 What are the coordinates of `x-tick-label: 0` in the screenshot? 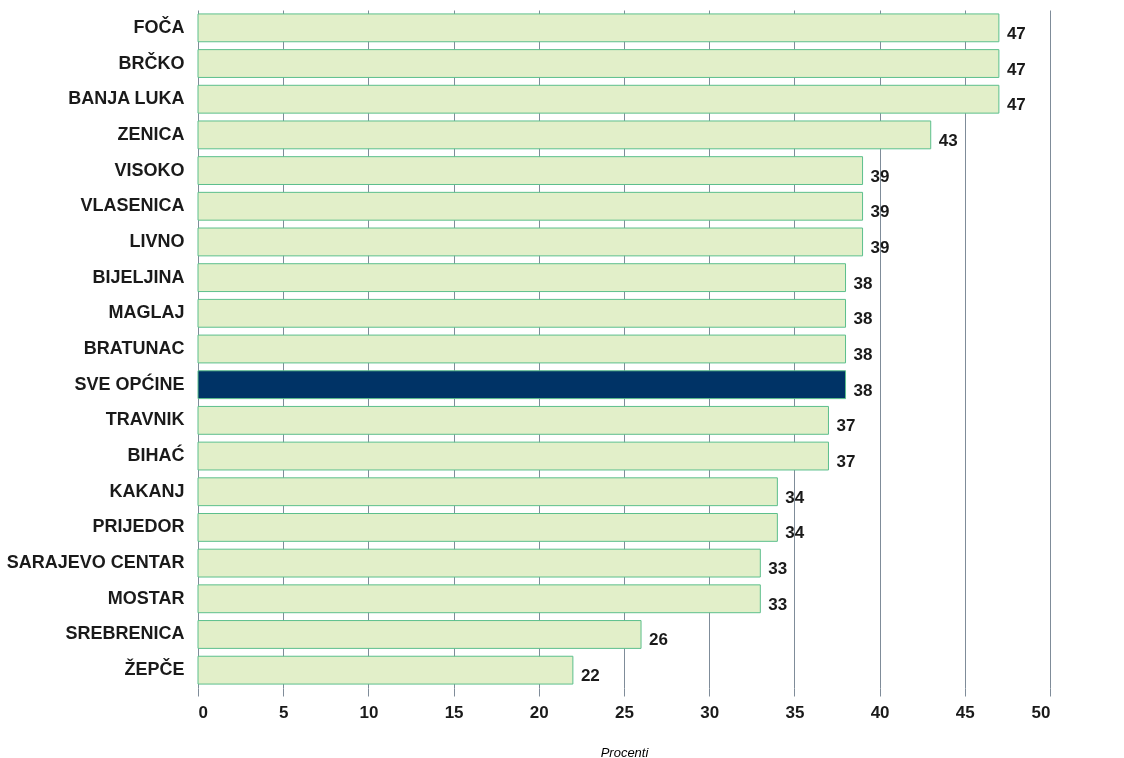 It's located at (203, 712).